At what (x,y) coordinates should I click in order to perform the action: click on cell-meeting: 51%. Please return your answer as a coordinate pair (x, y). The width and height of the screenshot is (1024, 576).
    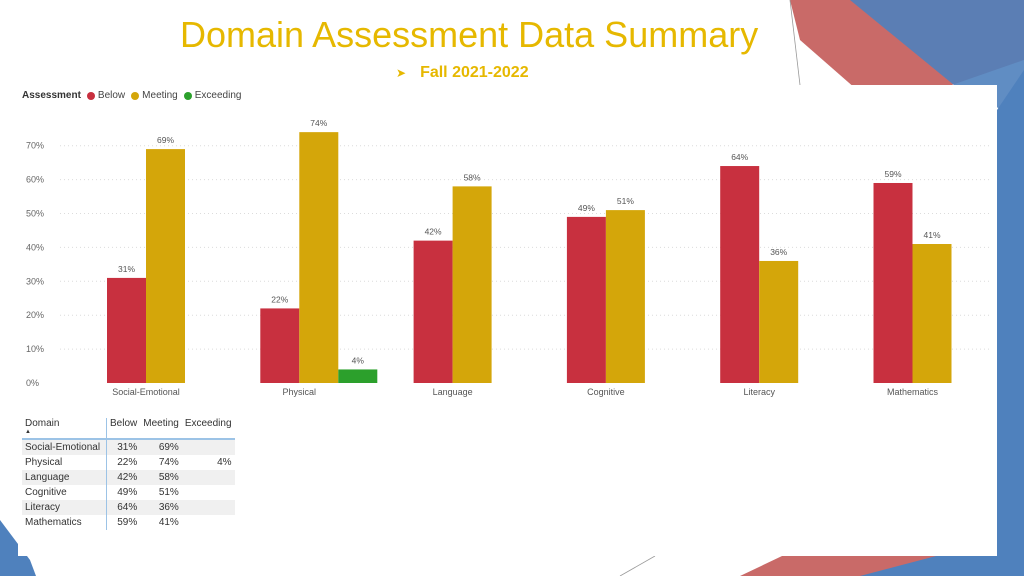
    Looking at the image, I should click on (168, 492).